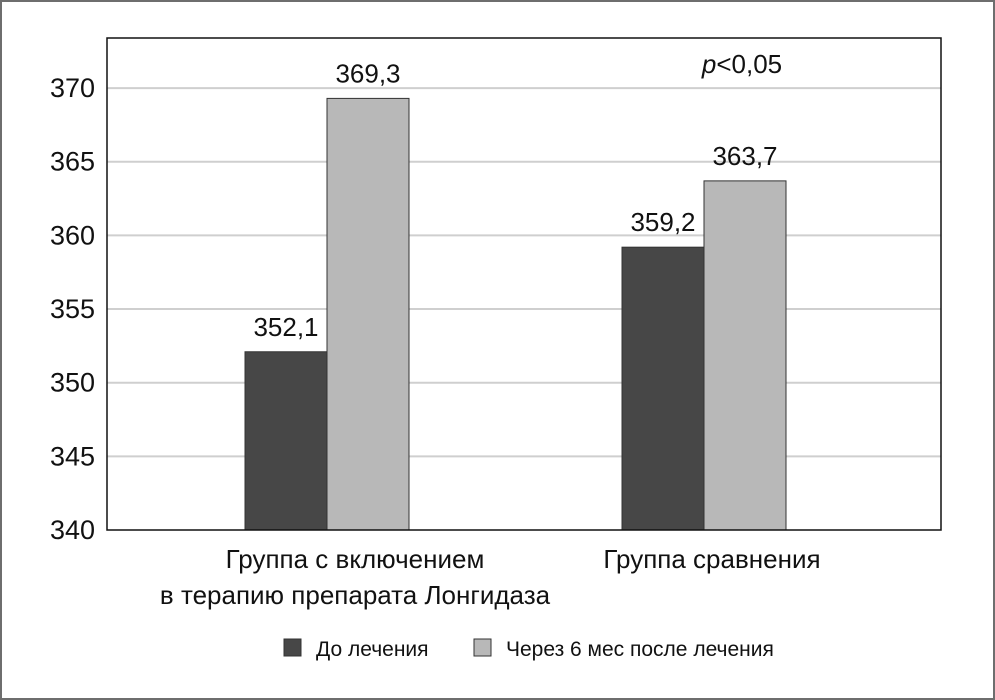 This screenshot has width=995, height=700. Describe the element at coordinates (355, 559) in the screenshot. I see `x-tick-label: Группа с включением` at that location.